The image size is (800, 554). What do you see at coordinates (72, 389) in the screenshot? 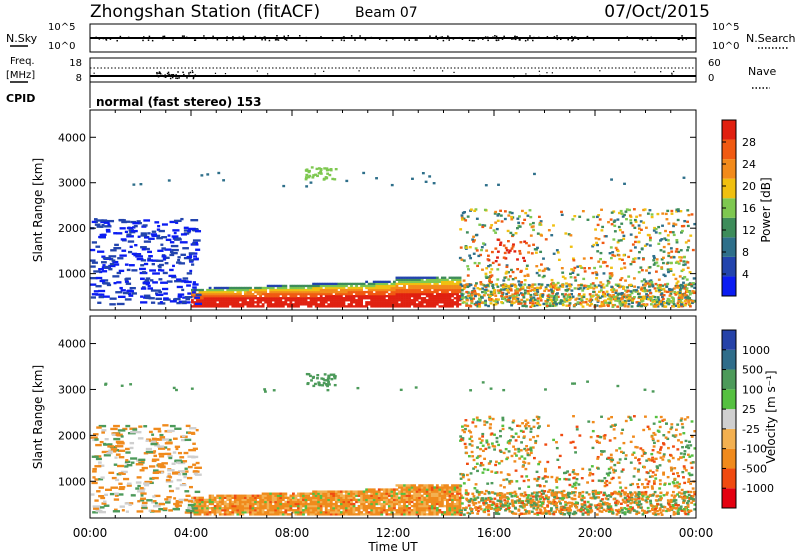
I see `velocity-ytick-label: 3000` at bounding box center [72, 389].